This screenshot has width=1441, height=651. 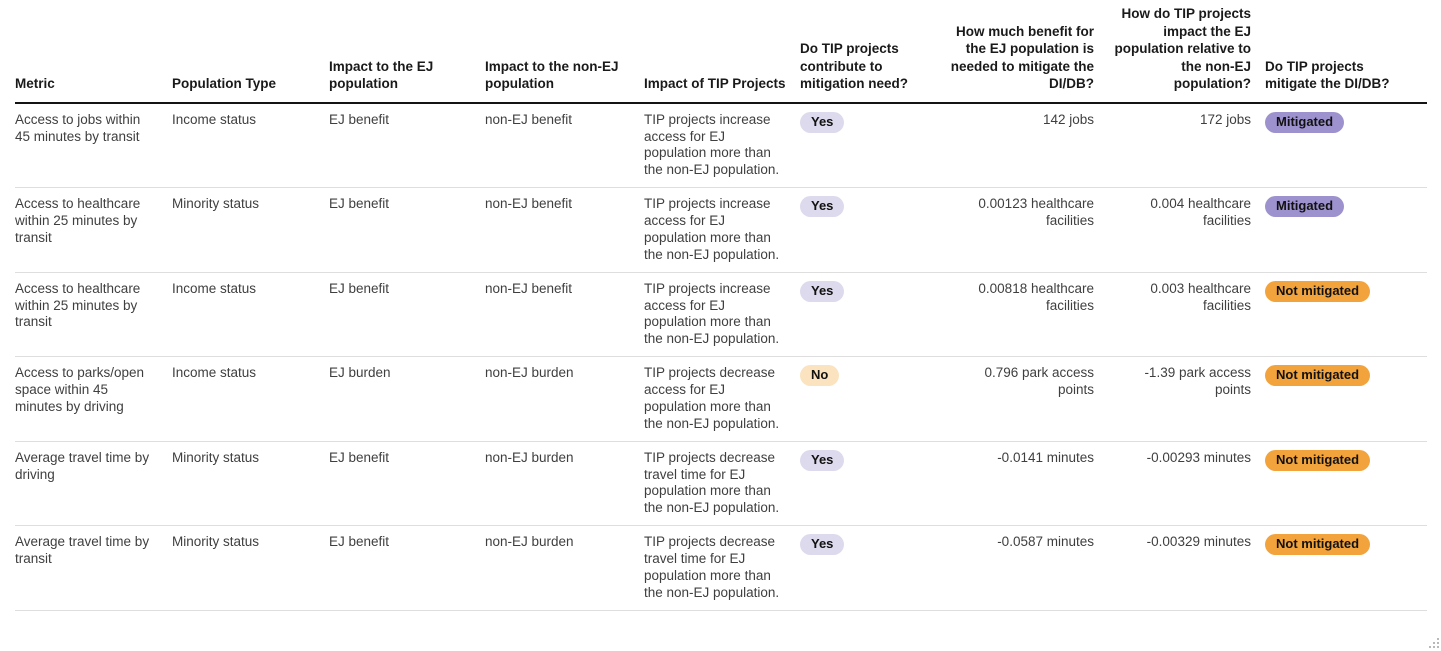 What do you see at coordinates (1186, 315) in the screenshot?
I see `cell-relative-impact: 0.003 healthcare facilities` at bounding box center [1186, 315].